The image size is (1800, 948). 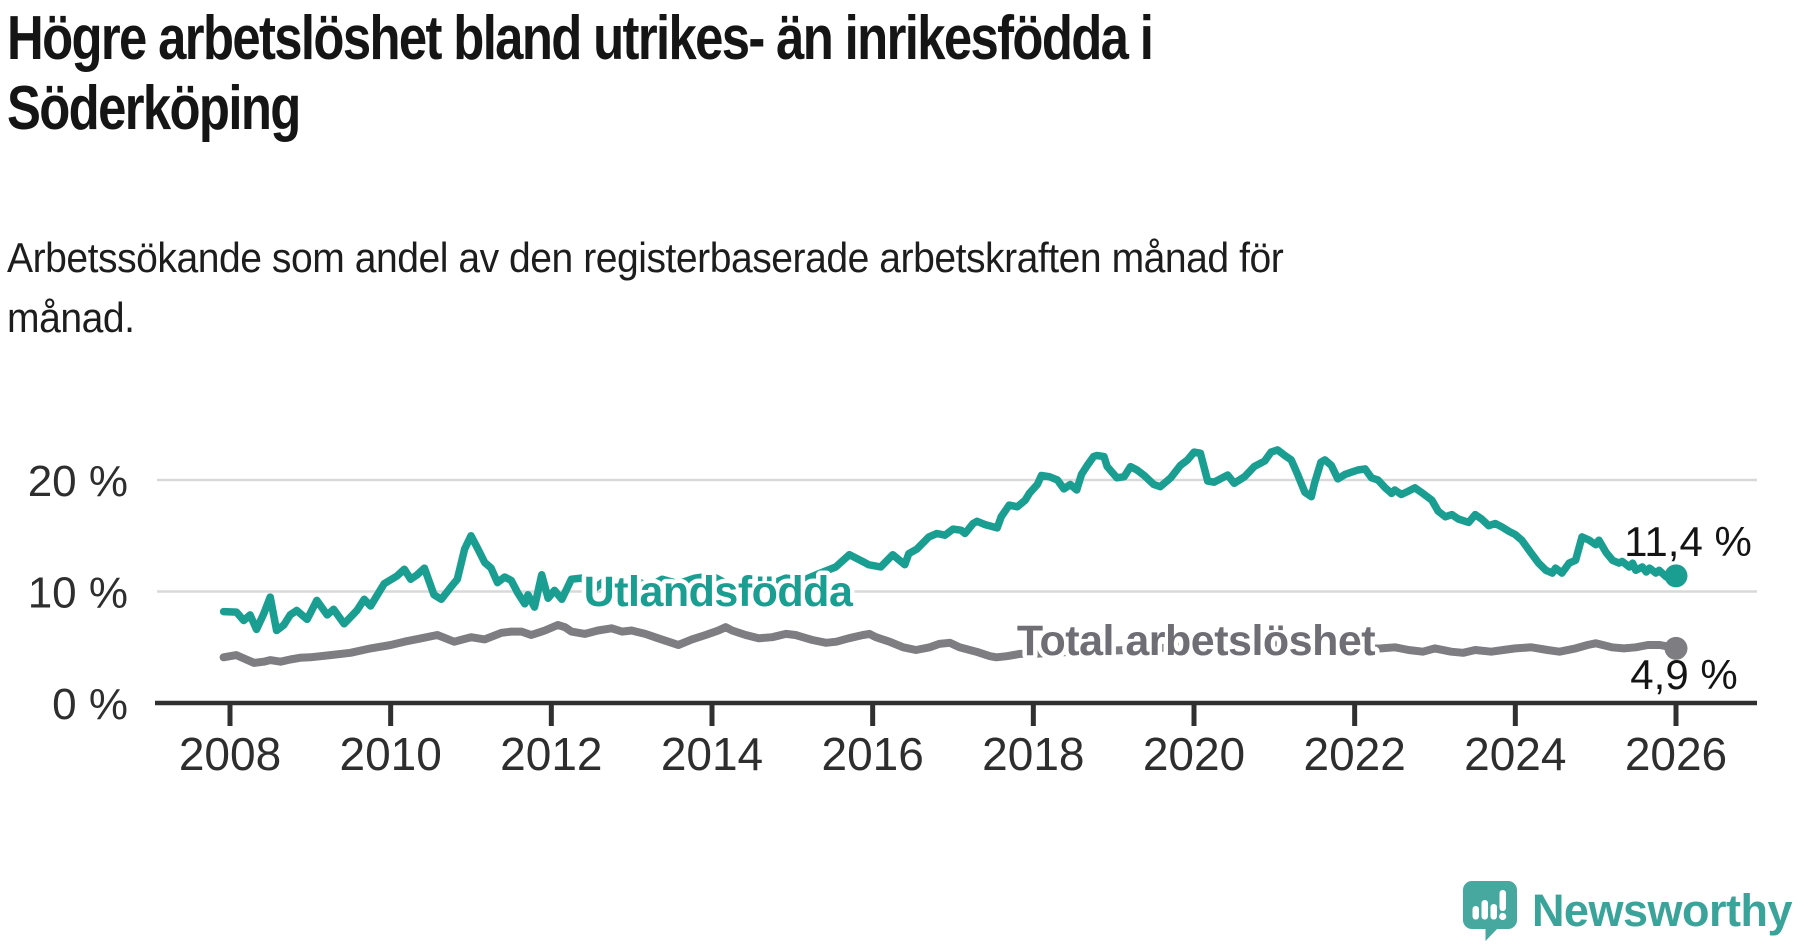 What do you see at coordinates (712, 754) in the screenshot?
I see `x-tick-label-2014: 2014` at bounding box center [712, 754].